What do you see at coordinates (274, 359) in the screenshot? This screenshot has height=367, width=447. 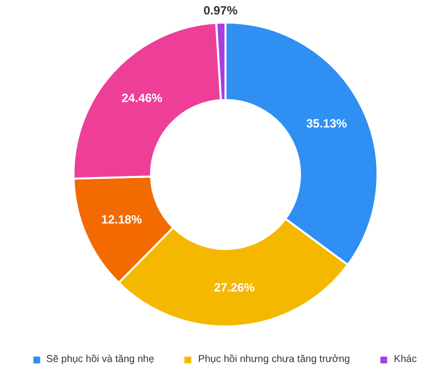 I see `legend-label: Phục hồi nhưng chưa tăng trưởng` at bounding box center [274, 359].